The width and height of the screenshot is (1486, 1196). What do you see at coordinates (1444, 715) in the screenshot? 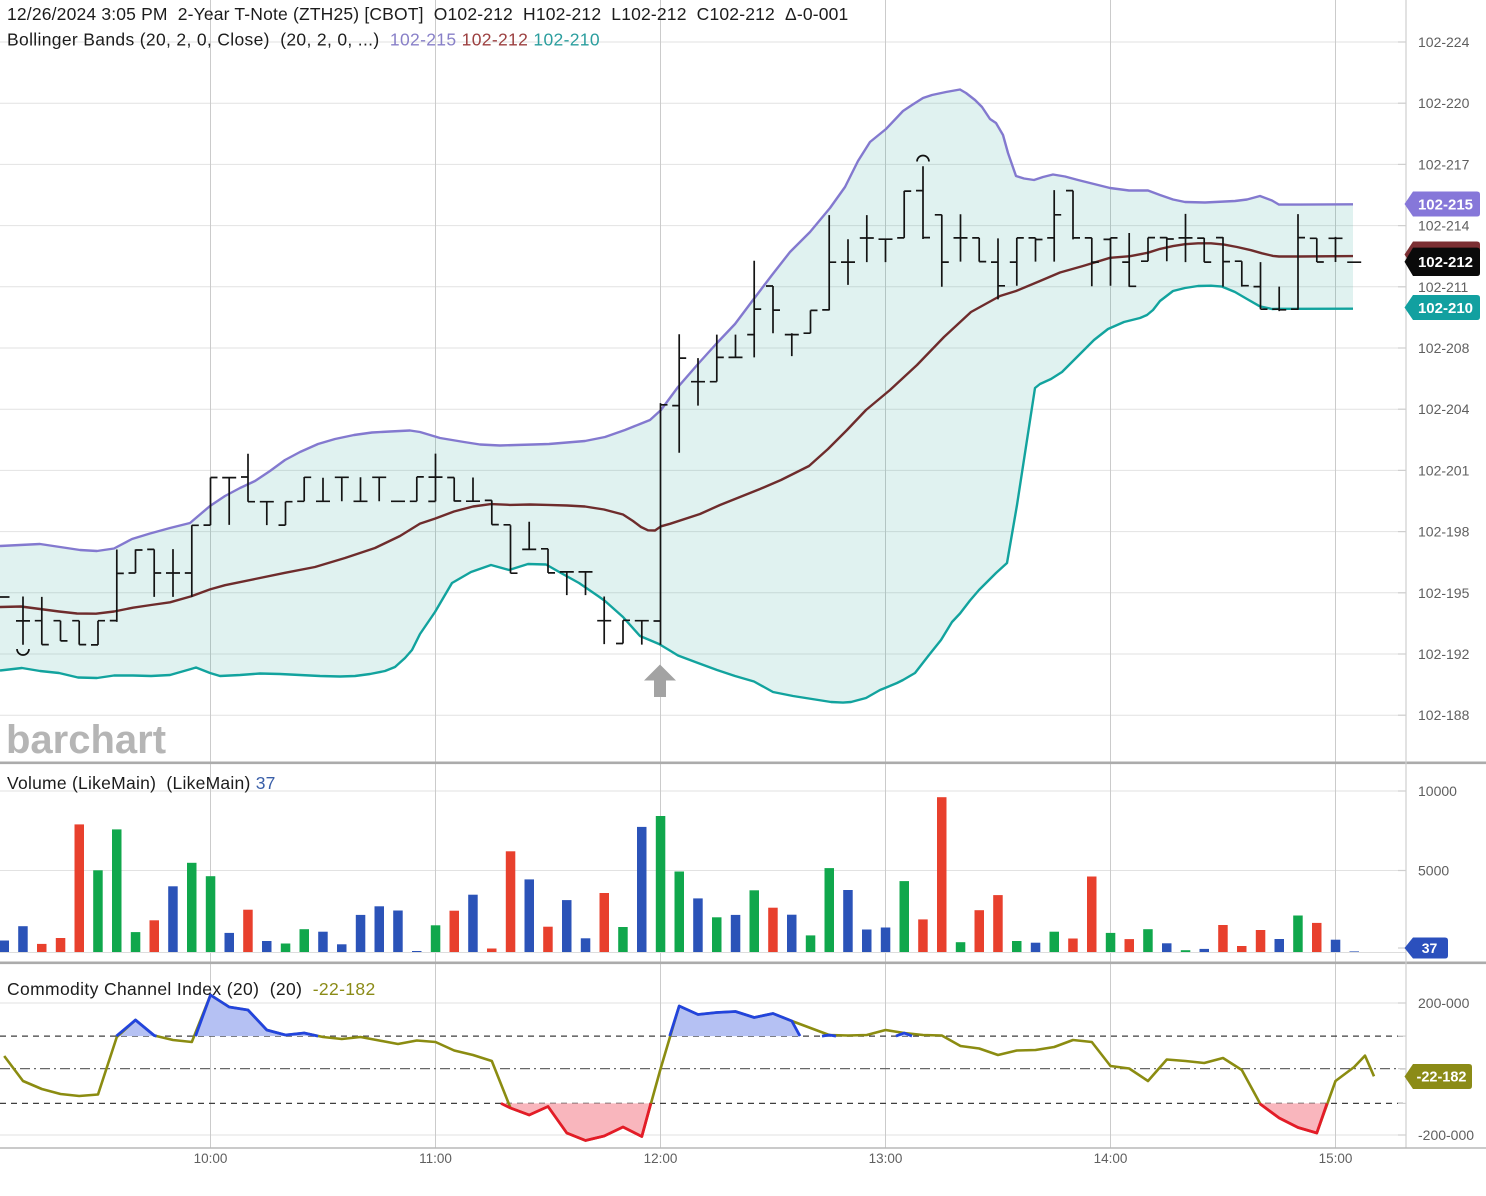
I see `svg-text: 102-188` at bounding box center [1444, 715].